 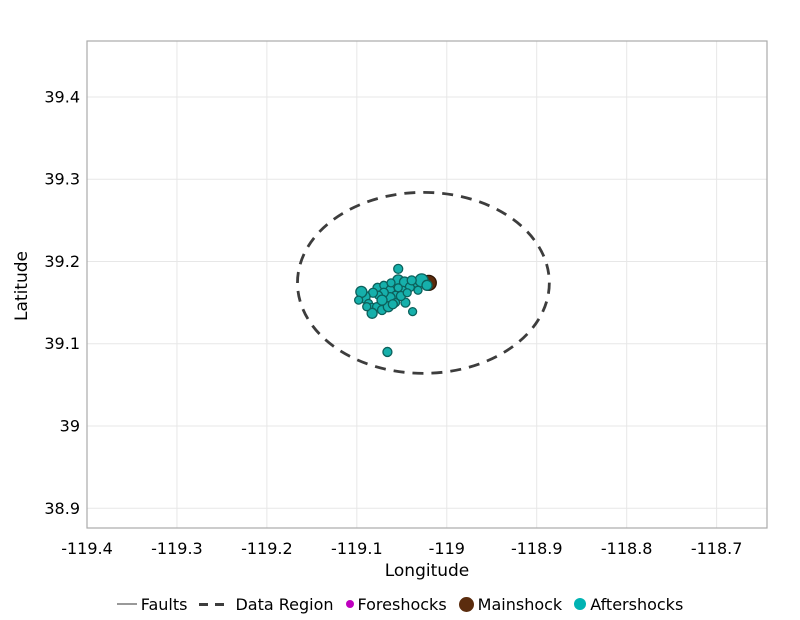 I want to click on foreshocks-legend-marker-icon, so click(x=349, y=604).